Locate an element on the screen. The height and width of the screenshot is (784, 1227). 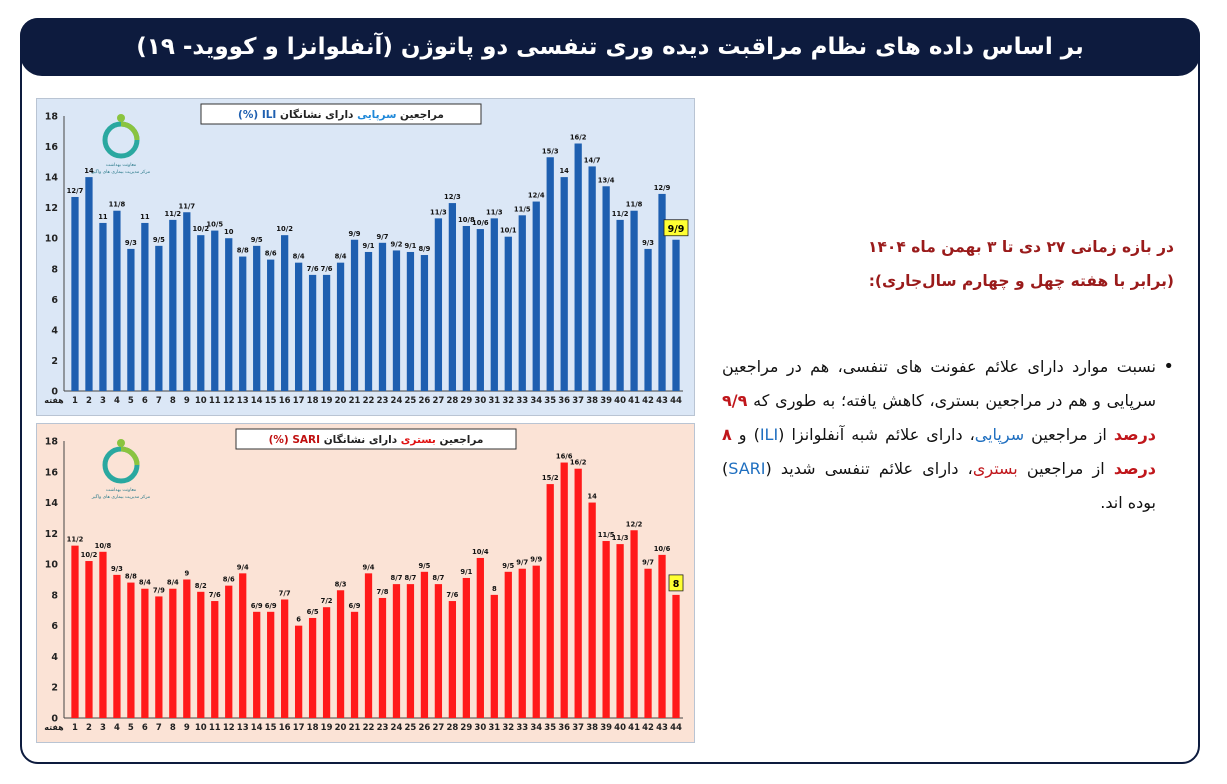
period-line-2: (برابر با هفته چهل و چهارم سال‌جاری): is located at coordinates (1021, 281).